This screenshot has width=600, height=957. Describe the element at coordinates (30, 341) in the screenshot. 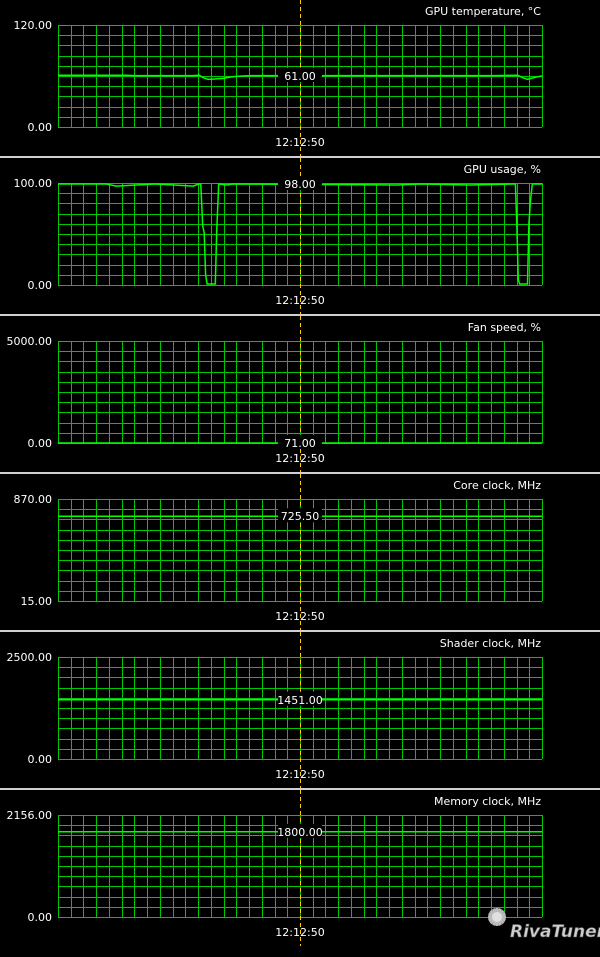

I see `y-max-label: 5000.00` at that location.